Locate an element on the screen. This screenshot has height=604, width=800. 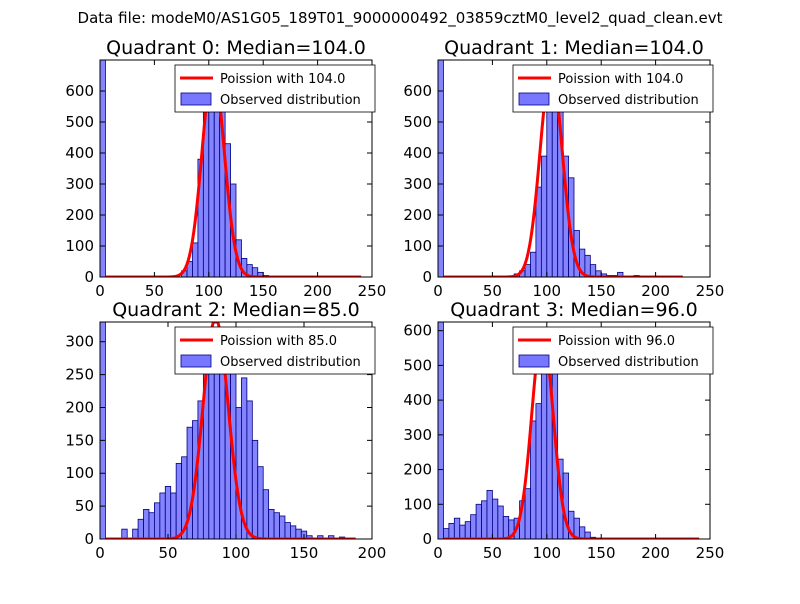
legend-line-label: Poission with 85.0 is located at coordinates (278, 341).